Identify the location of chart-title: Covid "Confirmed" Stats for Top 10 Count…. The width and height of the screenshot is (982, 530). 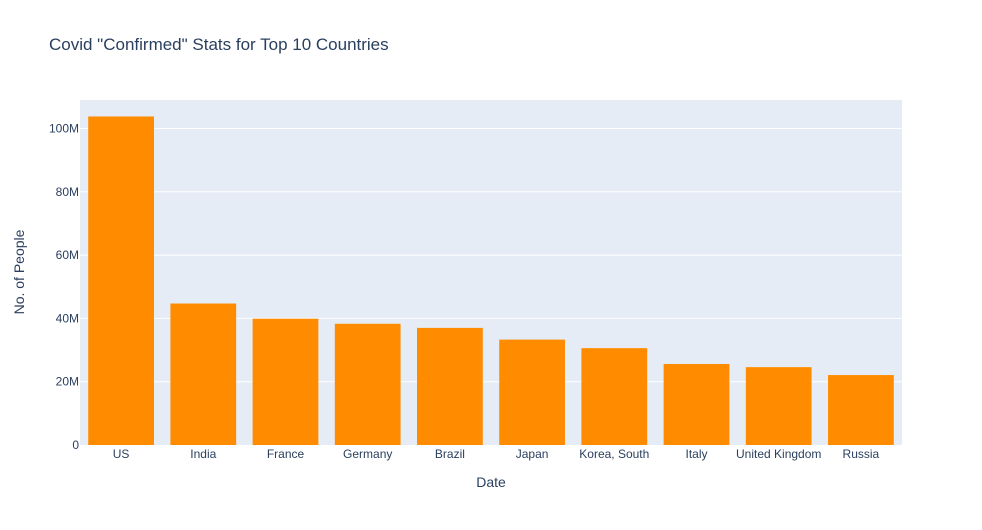
(219, 44).